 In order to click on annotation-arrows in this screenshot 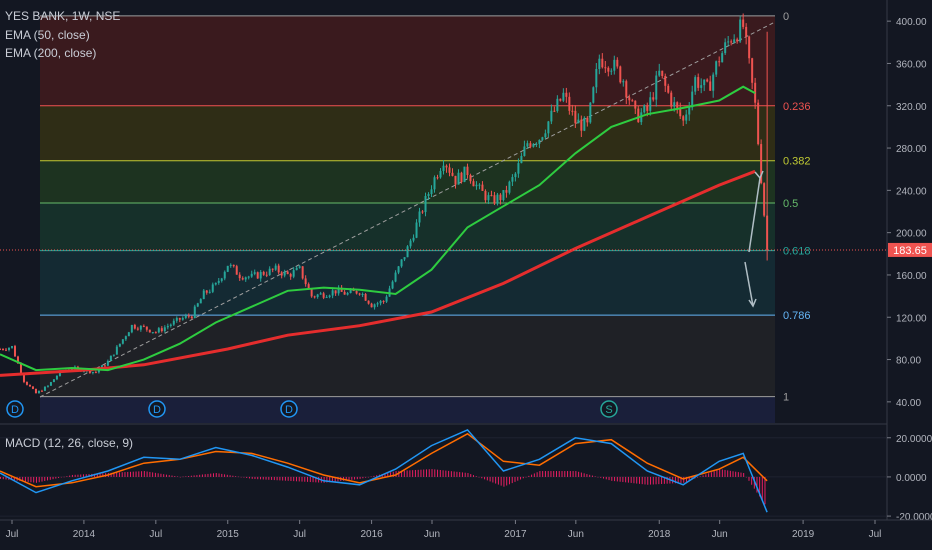, I will do `click(754, 239)`.